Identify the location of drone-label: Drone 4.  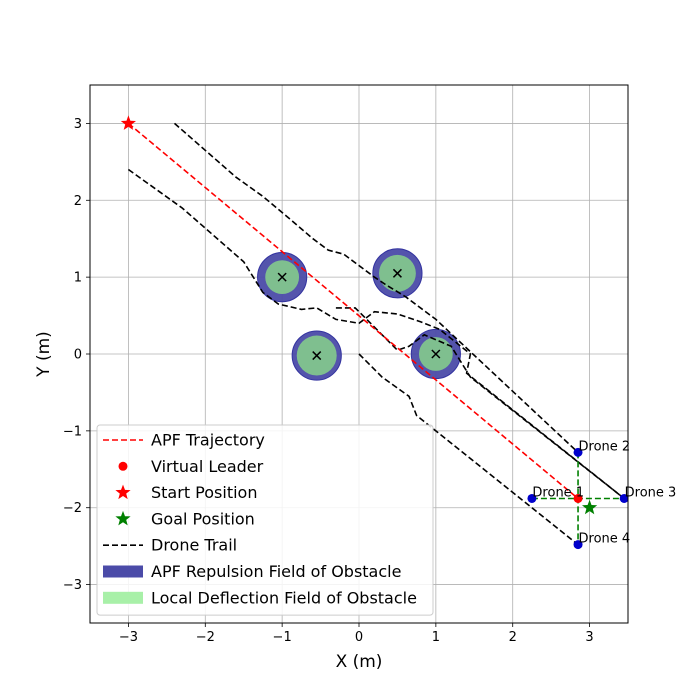
(605, 539).